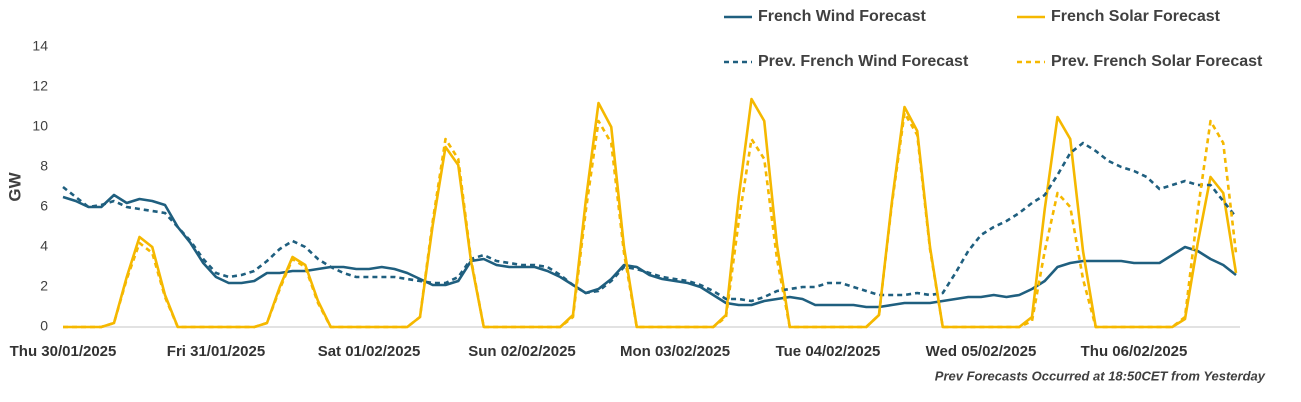 The width and height of the screenshot is (1301, 402). I want to click on y-tick-label: 10, so click(40, 126).